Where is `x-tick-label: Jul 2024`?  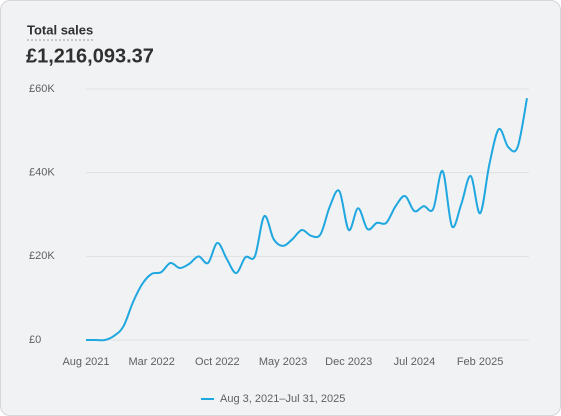 x-tick-label: Jul 2024 is located at coordinates (415, 362).